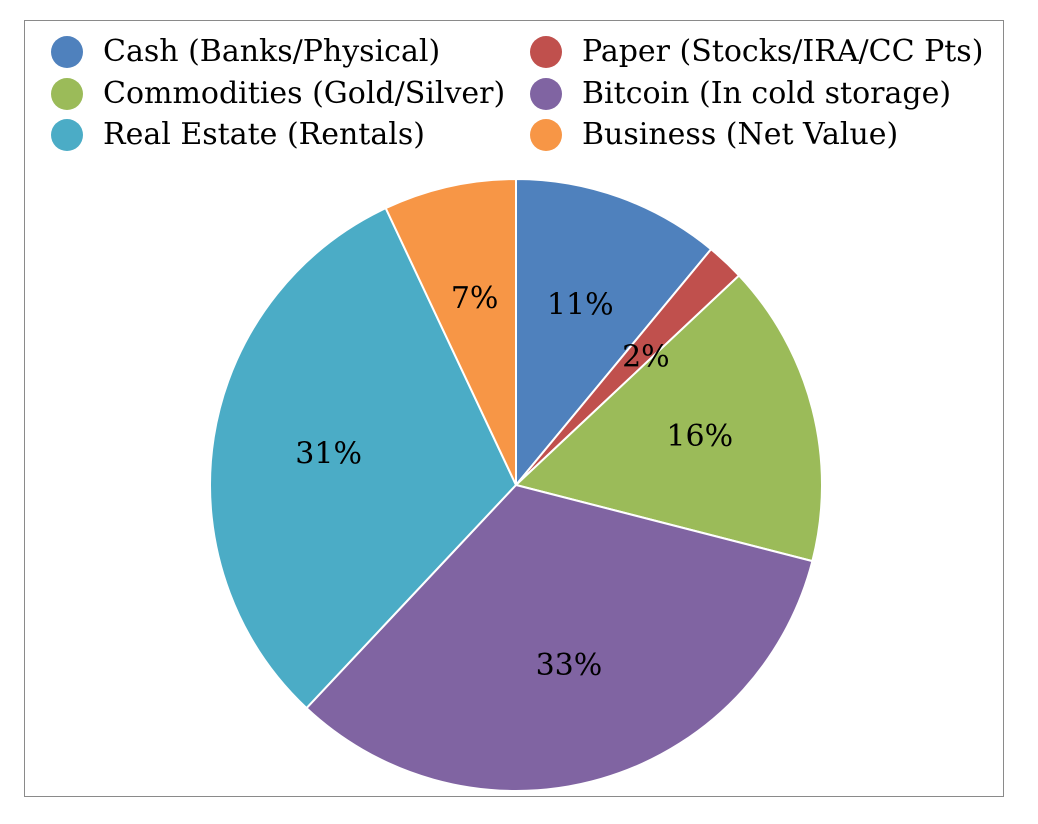  I want to click on slice-label-real-estate-rentals: 31%, so click(328, 453).